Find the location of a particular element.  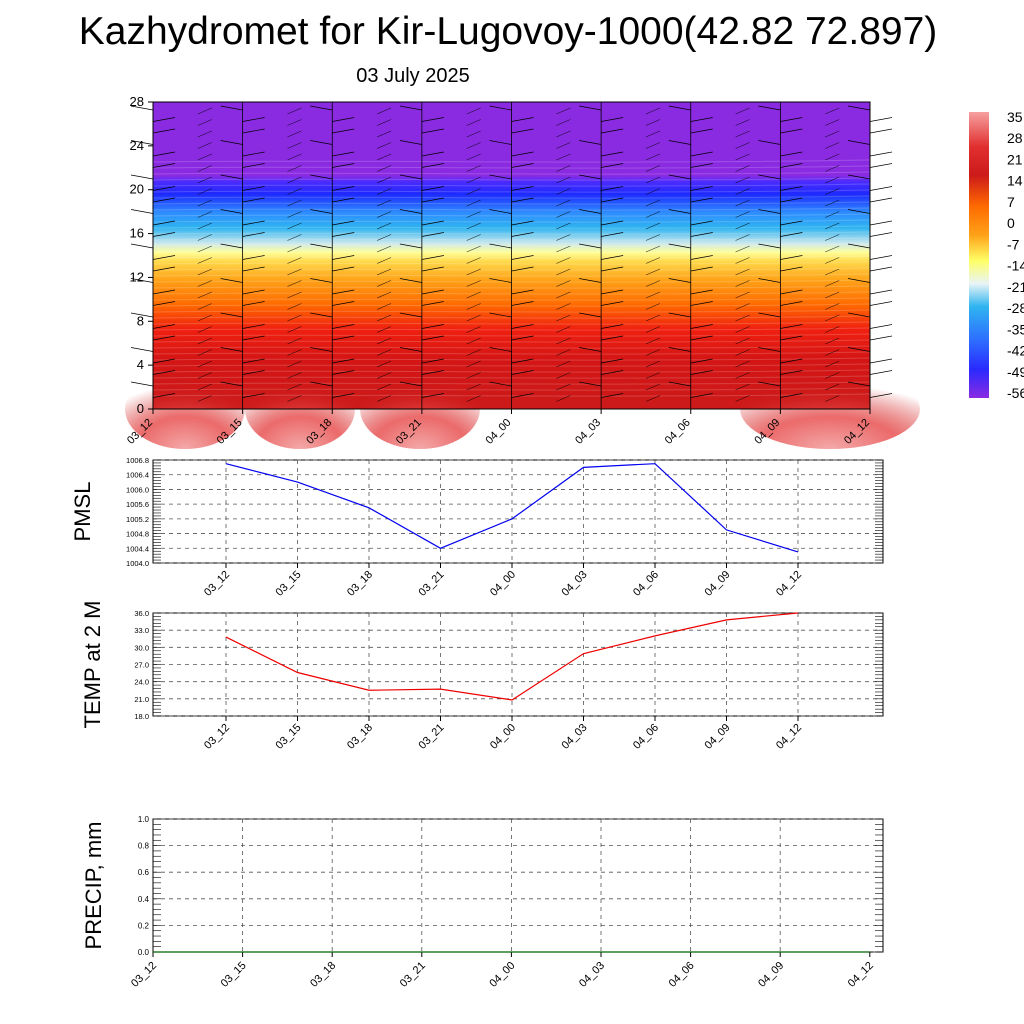

y-tick-label: 0.6 is located at coordinates (144, 872).